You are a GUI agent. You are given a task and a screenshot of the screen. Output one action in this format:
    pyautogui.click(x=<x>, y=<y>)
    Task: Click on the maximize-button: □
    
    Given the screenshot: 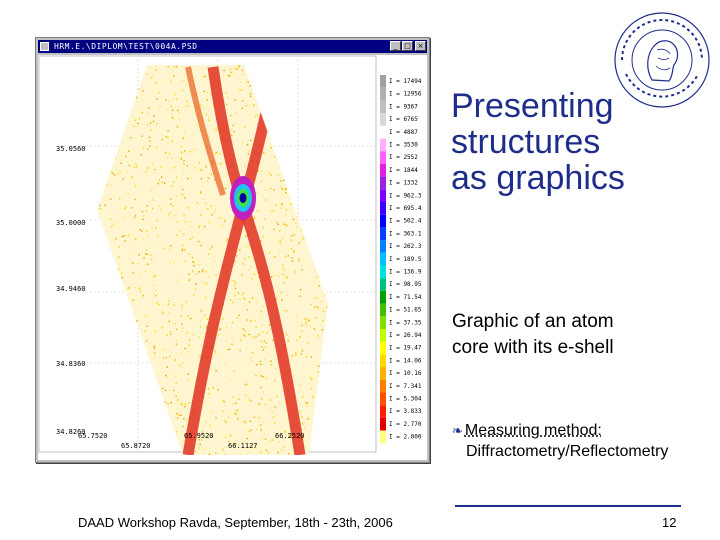 What is the action you would take?
    pyautogui.click(x=407, y=46)
    